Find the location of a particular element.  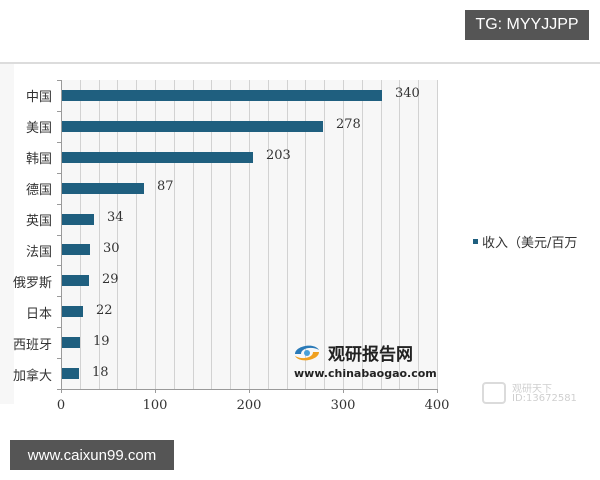

category-label: 中国 is located at coordinates (38, 97).